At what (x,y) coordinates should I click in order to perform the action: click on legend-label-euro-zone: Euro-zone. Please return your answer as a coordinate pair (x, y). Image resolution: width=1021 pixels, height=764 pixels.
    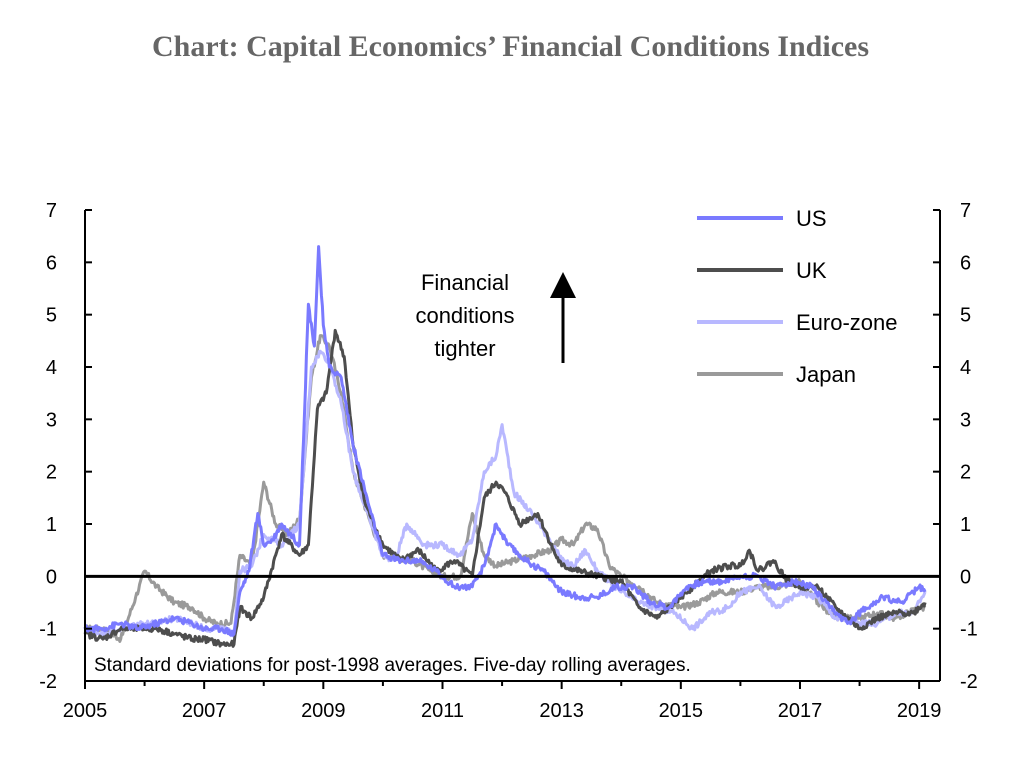
    Looking at the image, I should click on (847, 322).